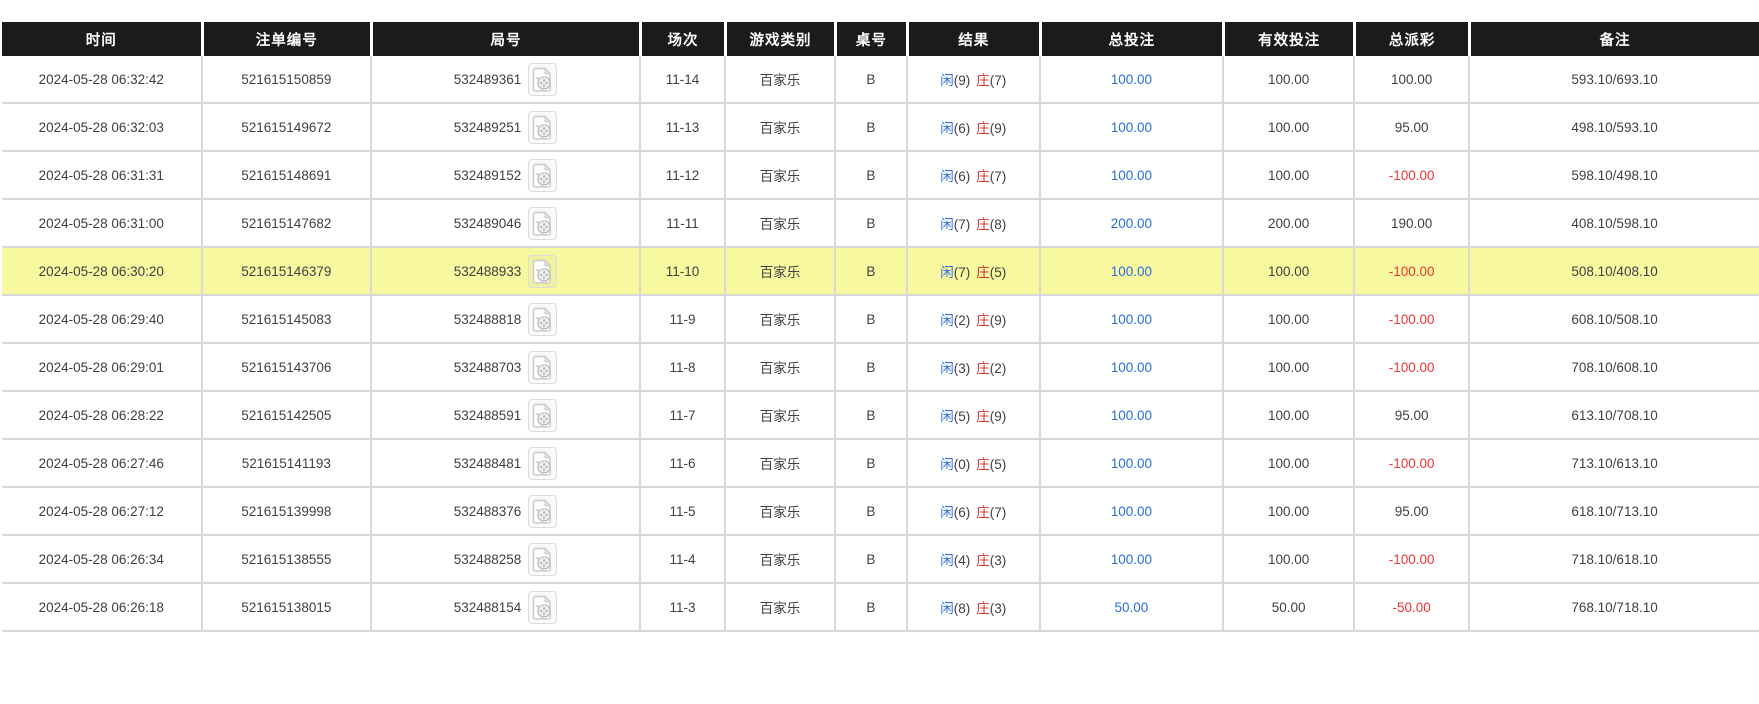  I want to click on cell-result: 闲(2) 庄(9), so click(972, 320).